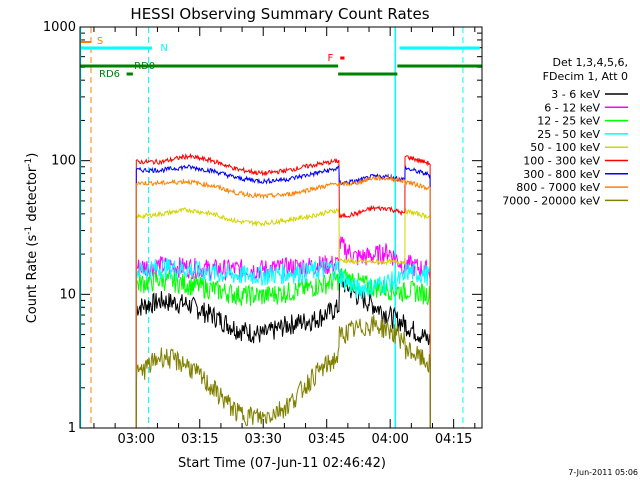  Describe the element at coordinates (326, 439) in the screenshot. I see `x-tick-label: 03:45` at that location.